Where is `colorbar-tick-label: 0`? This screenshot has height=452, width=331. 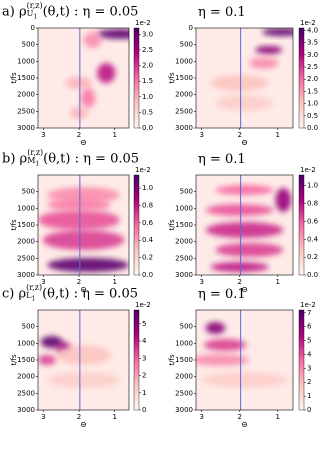
colorbar-tick-label: 0 is located at coordinates (144, 410).